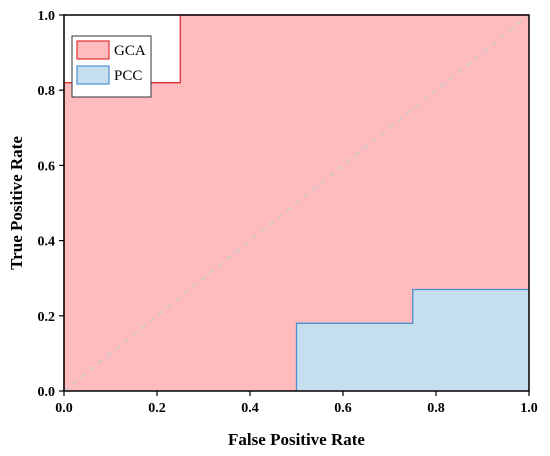 This screenshot has height=456, width=550. Describe the element at coordinates (47, 16) in the screenshot. I see `y-tick-label: 1.0` at that location.